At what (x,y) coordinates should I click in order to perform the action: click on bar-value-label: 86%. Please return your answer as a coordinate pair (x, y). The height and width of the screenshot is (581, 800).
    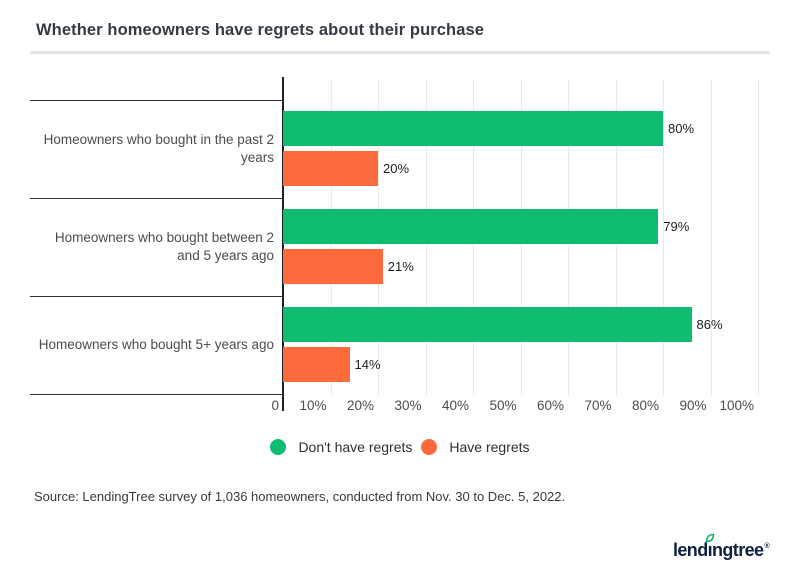
    Looking at the image, I should click on (709, 324).